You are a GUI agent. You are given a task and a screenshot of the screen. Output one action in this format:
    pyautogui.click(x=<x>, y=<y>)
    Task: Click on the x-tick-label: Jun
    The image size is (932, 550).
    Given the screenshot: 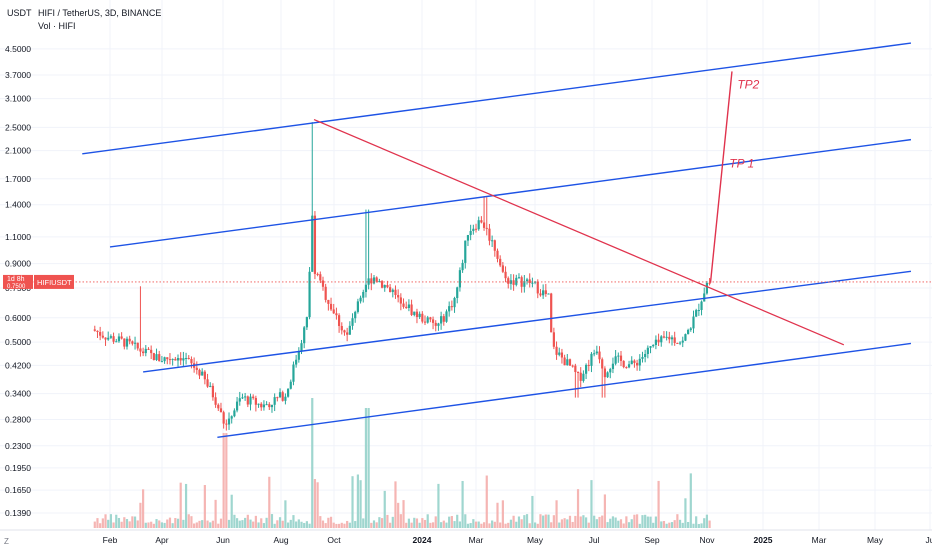 What is the action you would take?
    pyautogui.click(x=223, y=540)
    